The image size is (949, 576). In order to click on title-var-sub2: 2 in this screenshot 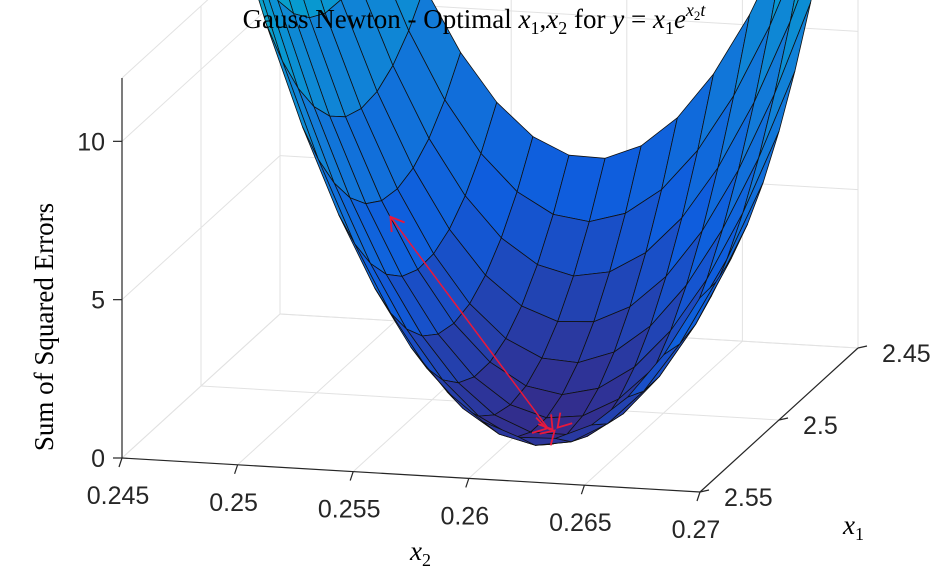, I will do `click(562, 28)`.